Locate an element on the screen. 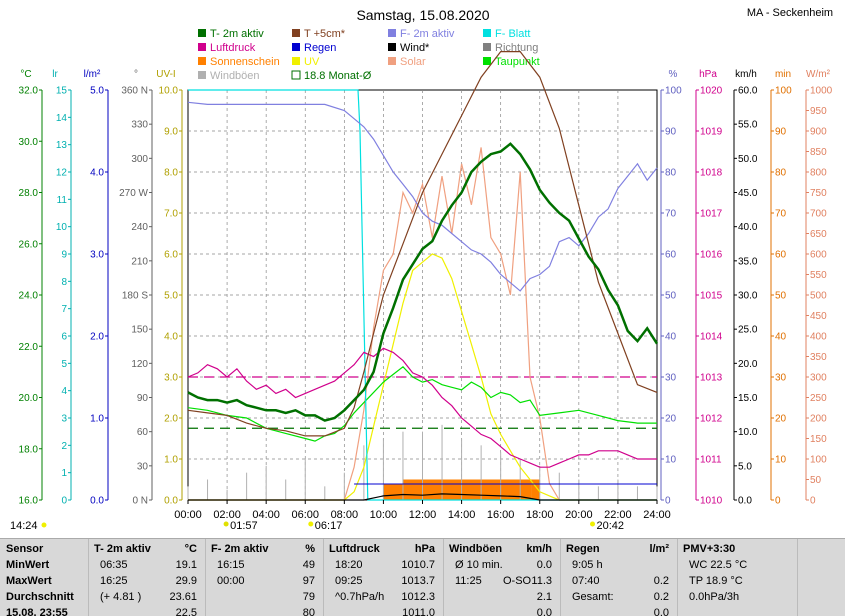 Image resolution: width=845 pixels, height=616 pixels. stats-header-title: T- 2m aktiv is located at coordinates (122, 549).